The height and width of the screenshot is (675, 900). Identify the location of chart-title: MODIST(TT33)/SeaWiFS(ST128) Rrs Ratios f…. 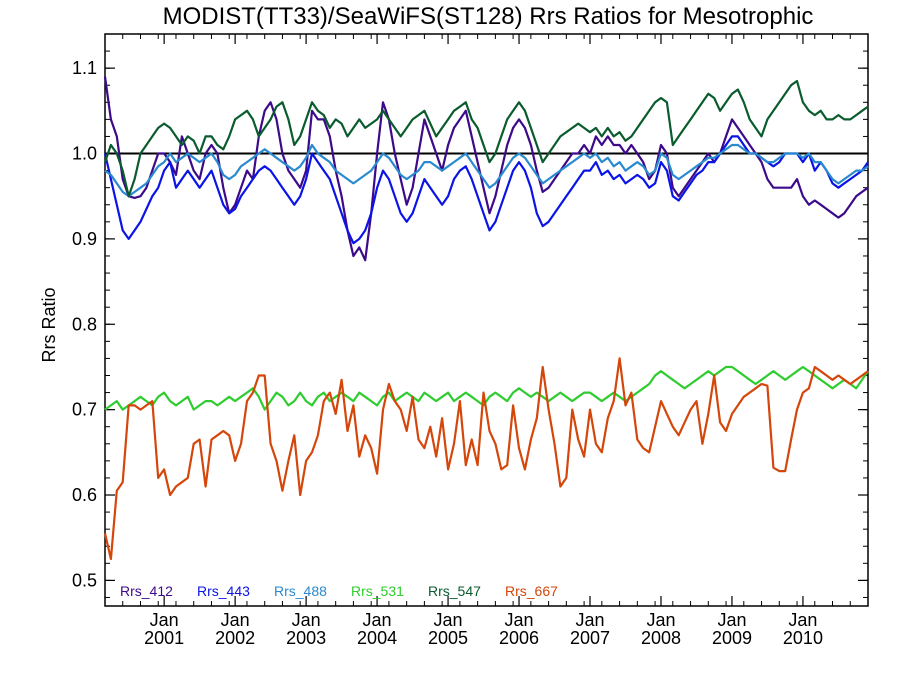
(488, 16).